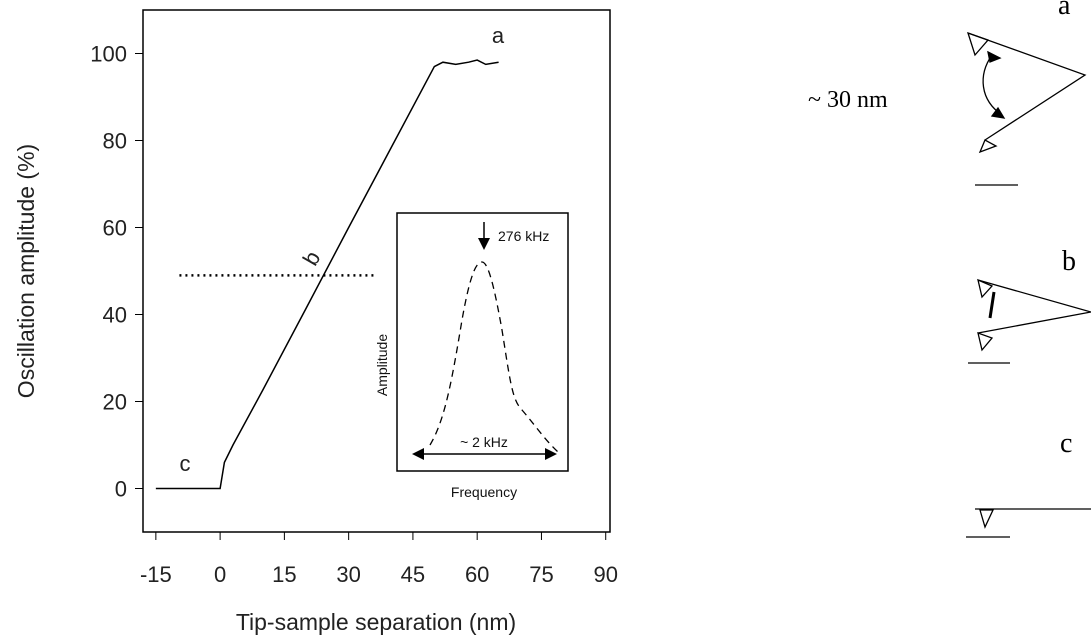 This screenshot has height=640, width=1091. Describe the element at coordinates (284, 574) in the screenshot. I see `x-tick-label: 15` at that location.